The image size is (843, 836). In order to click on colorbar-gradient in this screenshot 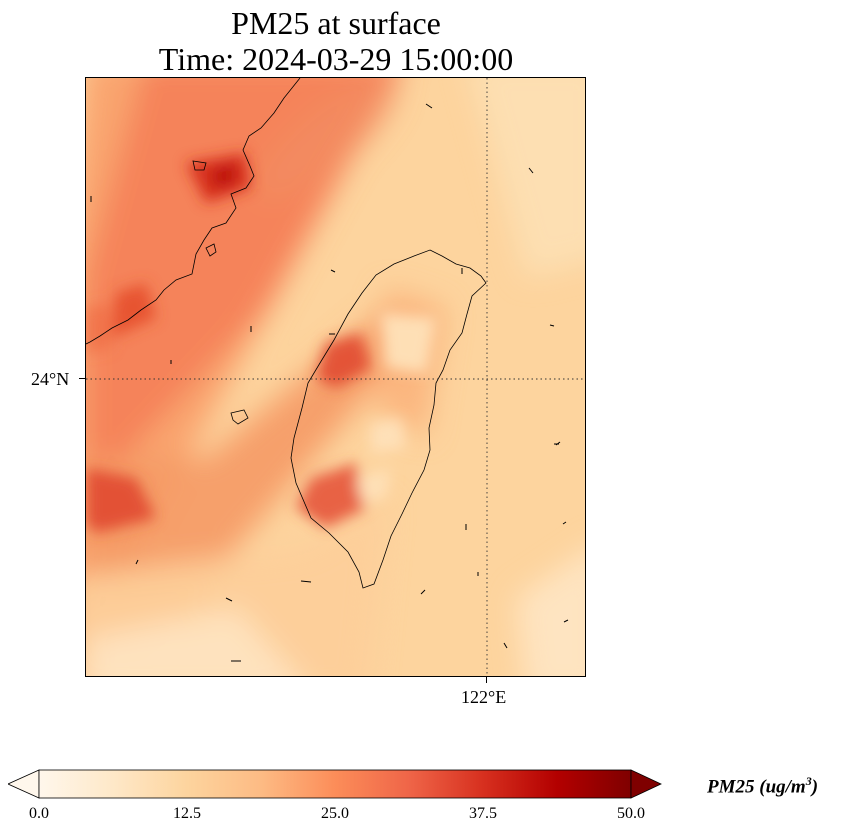, I will do `click(335, 784)`.